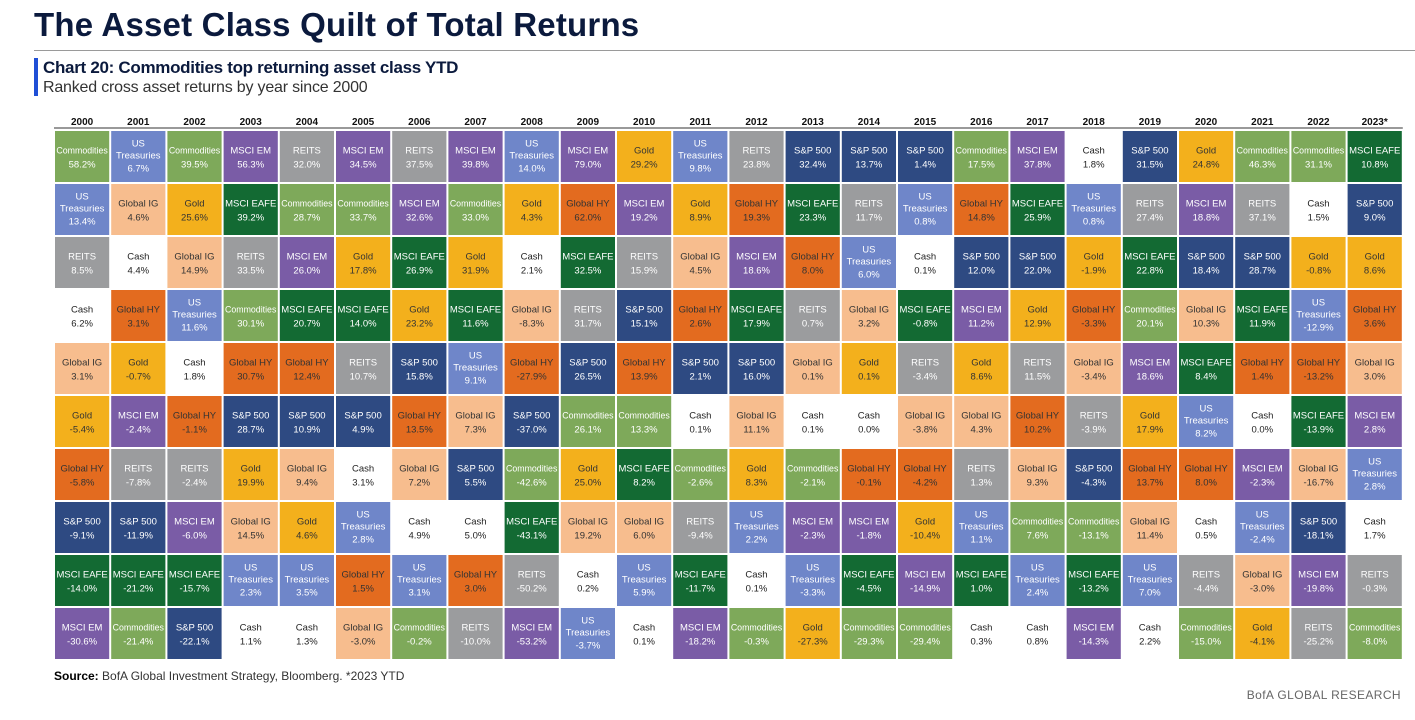  Describe the element at coordinates (981, 218) in the screenshot. I see `return-value: 14.8%` at that location.